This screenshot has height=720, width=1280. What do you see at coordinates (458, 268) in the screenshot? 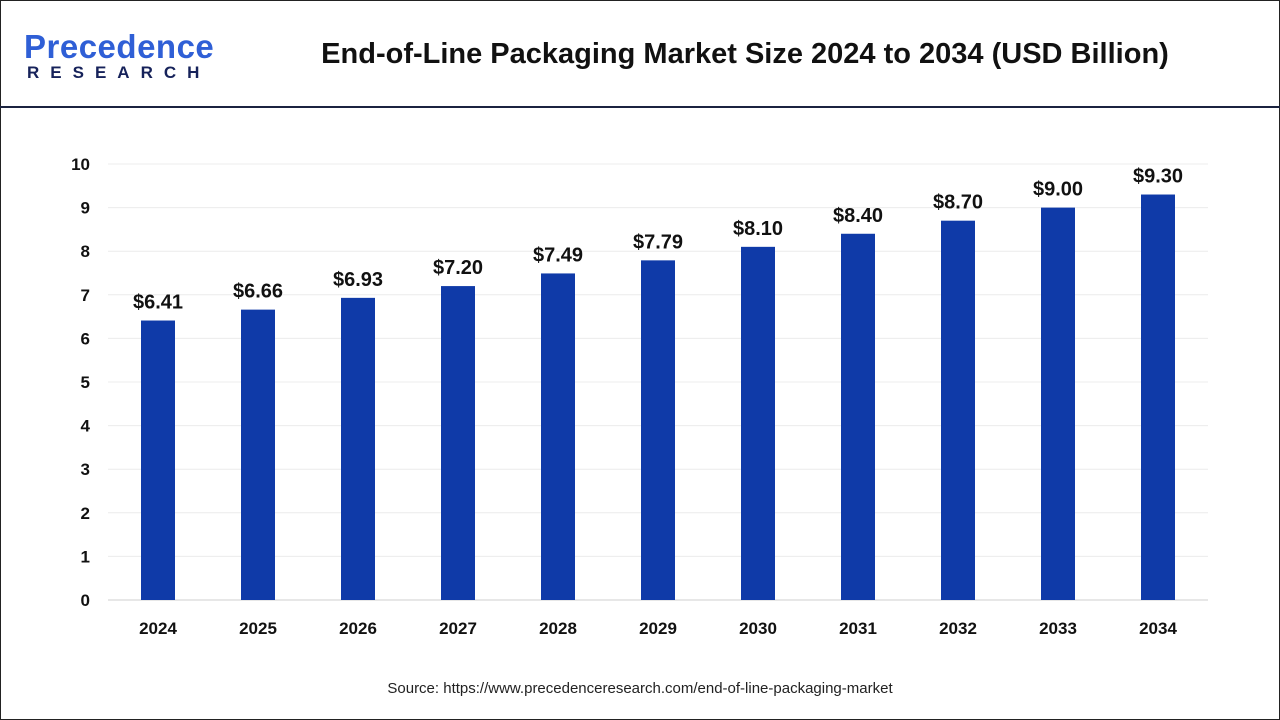
I see `data-label-2027: $7.20` at bounding box center [458, 268].